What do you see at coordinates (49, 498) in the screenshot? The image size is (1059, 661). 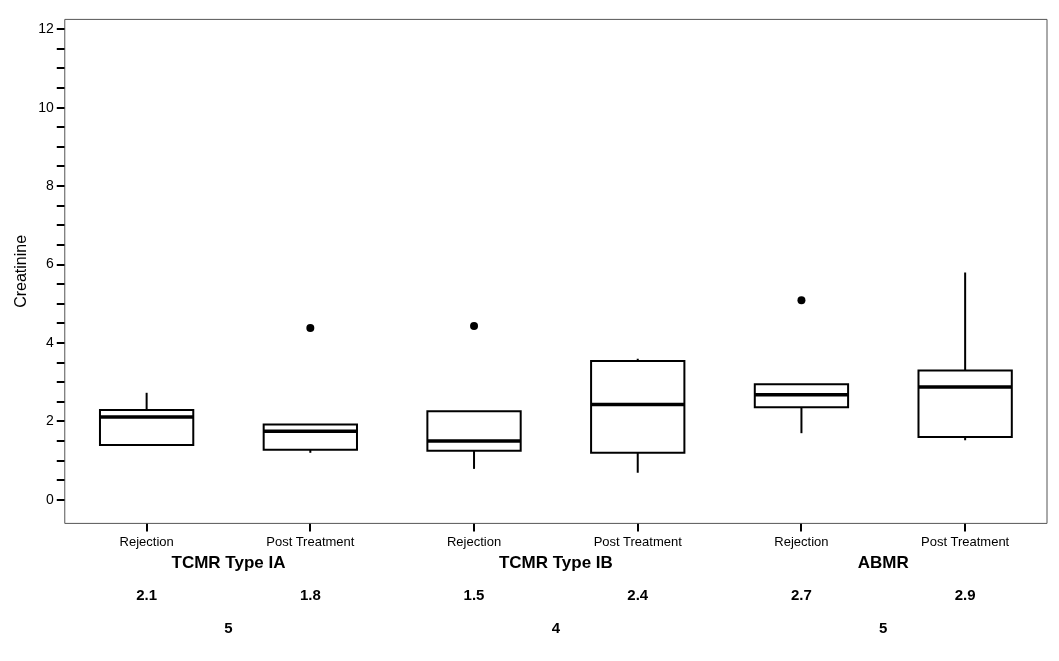 I see `y-tick-label: 0` at bounding box center [49, 498].